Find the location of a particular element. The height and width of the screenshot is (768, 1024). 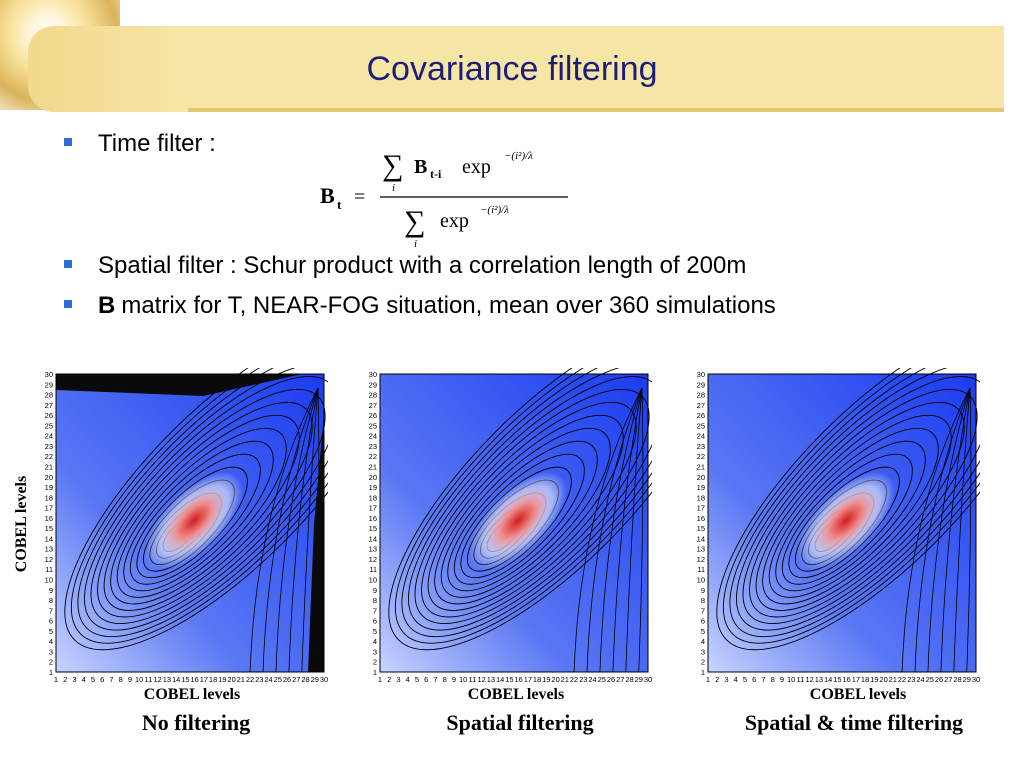

x-tick-label: 8 is located at coordinates (773, 679).